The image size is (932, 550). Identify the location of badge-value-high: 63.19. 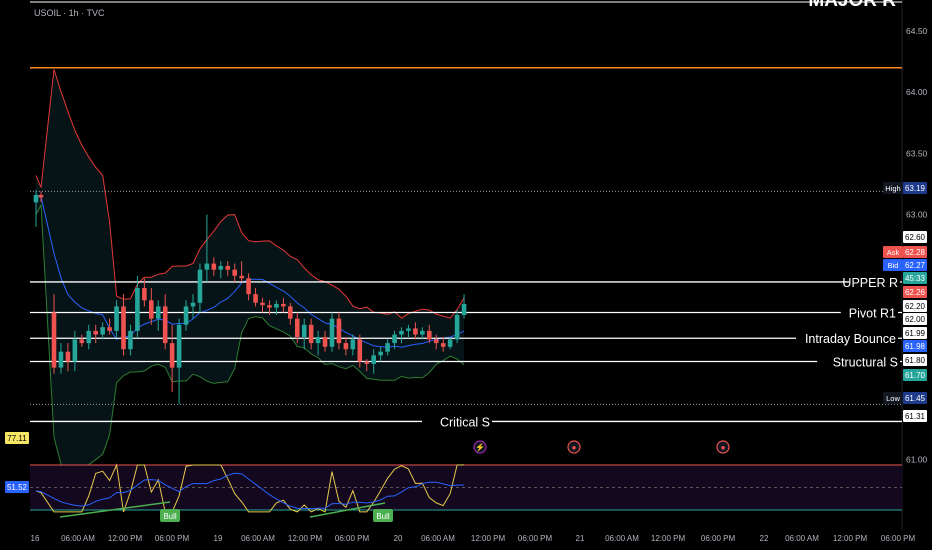
(915, 188).